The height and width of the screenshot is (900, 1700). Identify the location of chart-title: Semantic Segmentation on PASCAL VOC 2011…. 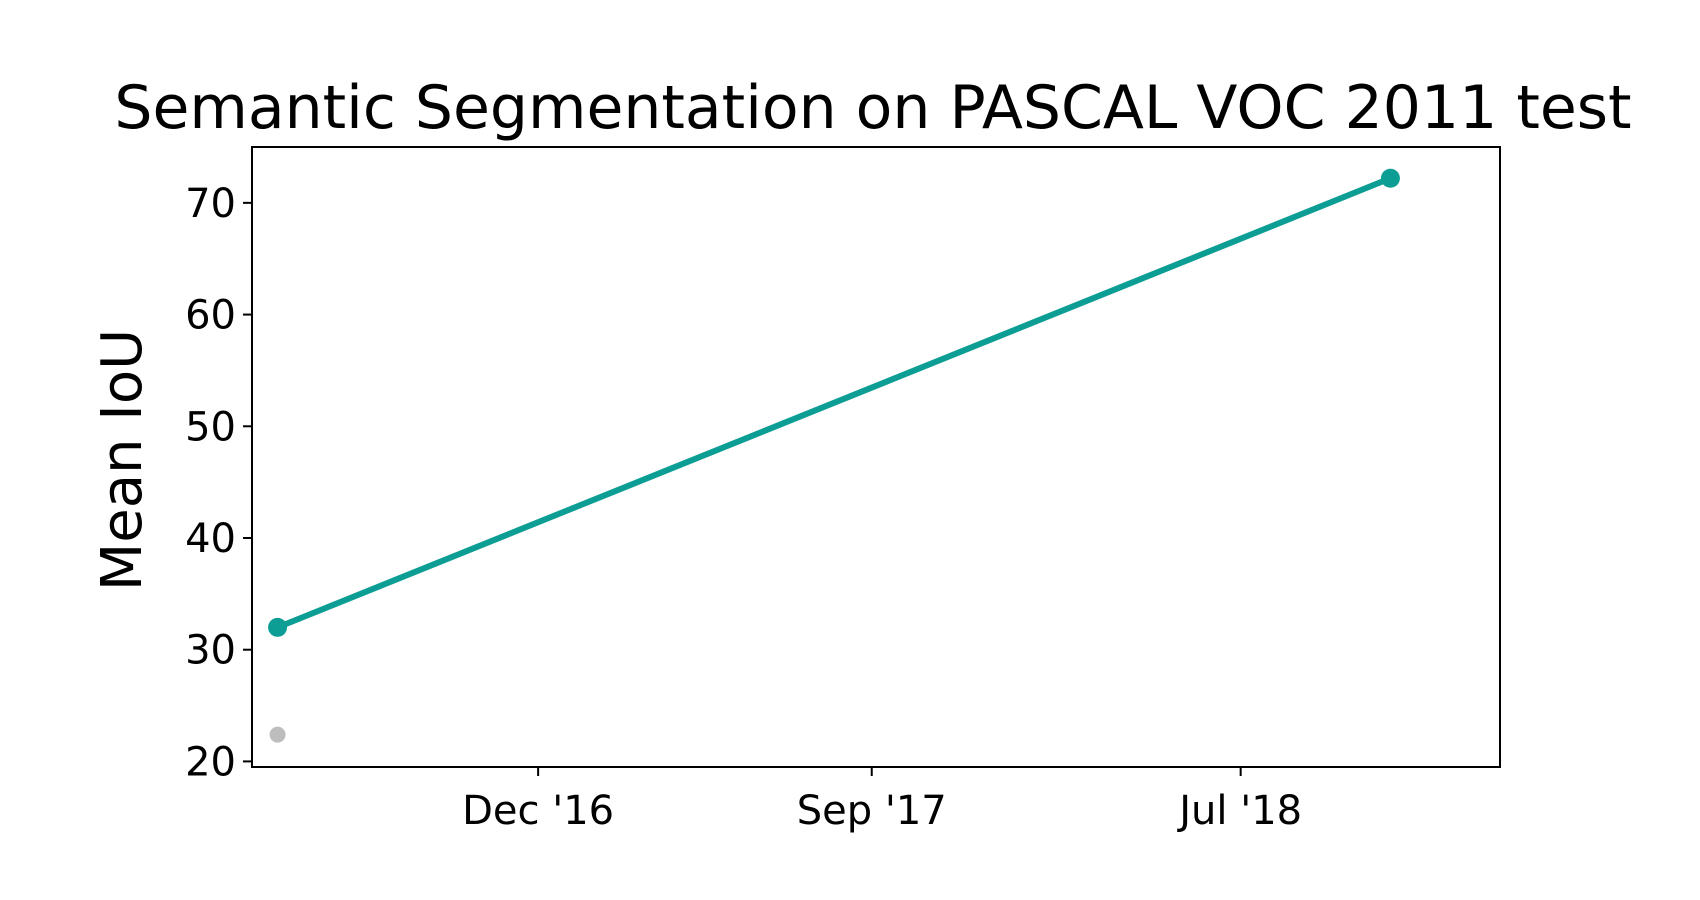
(872, 108).